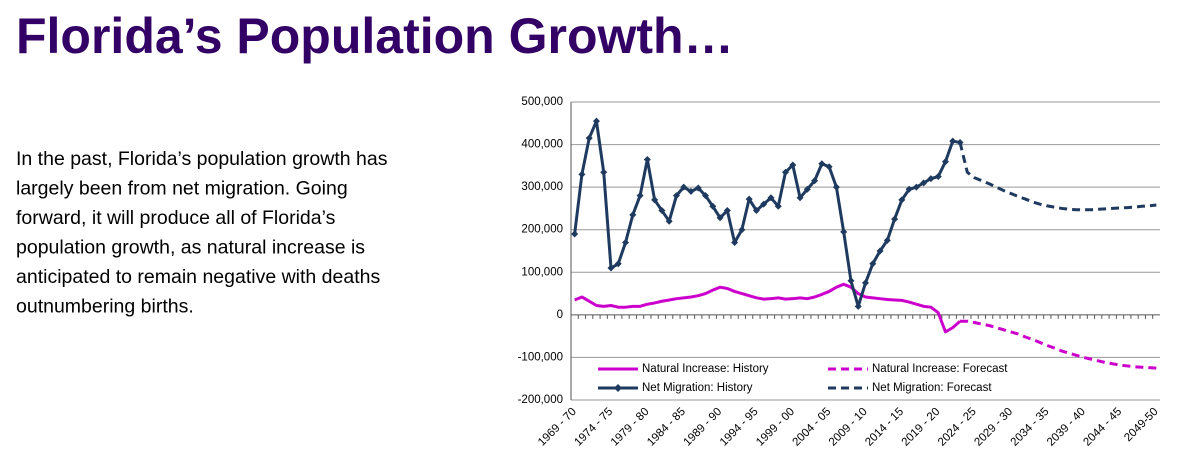 The image size is (1181, 474). Describe the element at coordinates (739, 427) in the screenshot. I see `x-tick-label: 1994 - 95` at that location.